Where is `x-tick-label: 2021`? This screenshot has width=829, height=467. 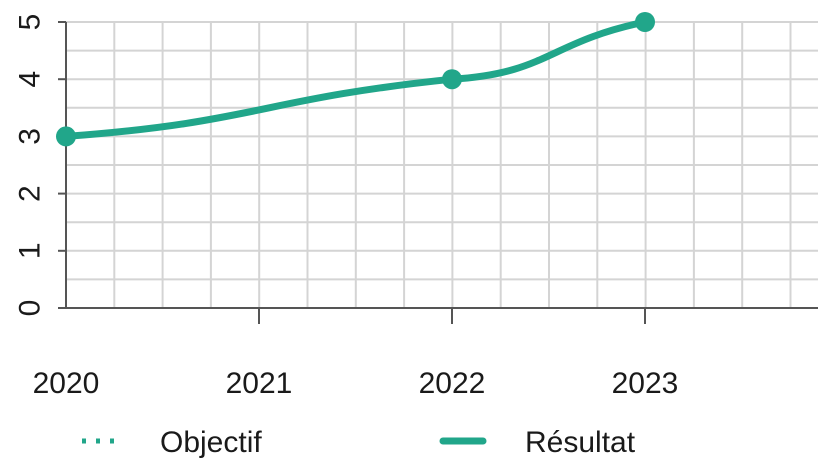
x-tick-label: 2021 is located at coordinates (259, 383).